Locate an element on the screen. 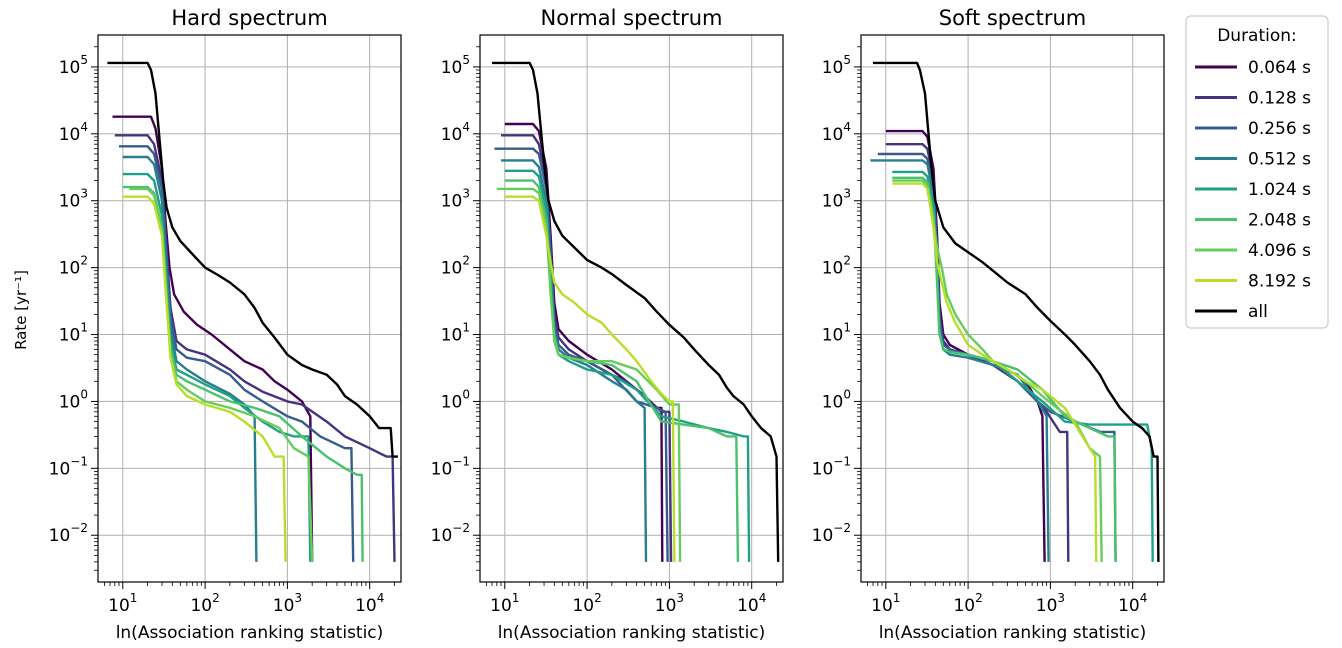  legend-label: 0.256 s is located at coordinates (1279, 129).